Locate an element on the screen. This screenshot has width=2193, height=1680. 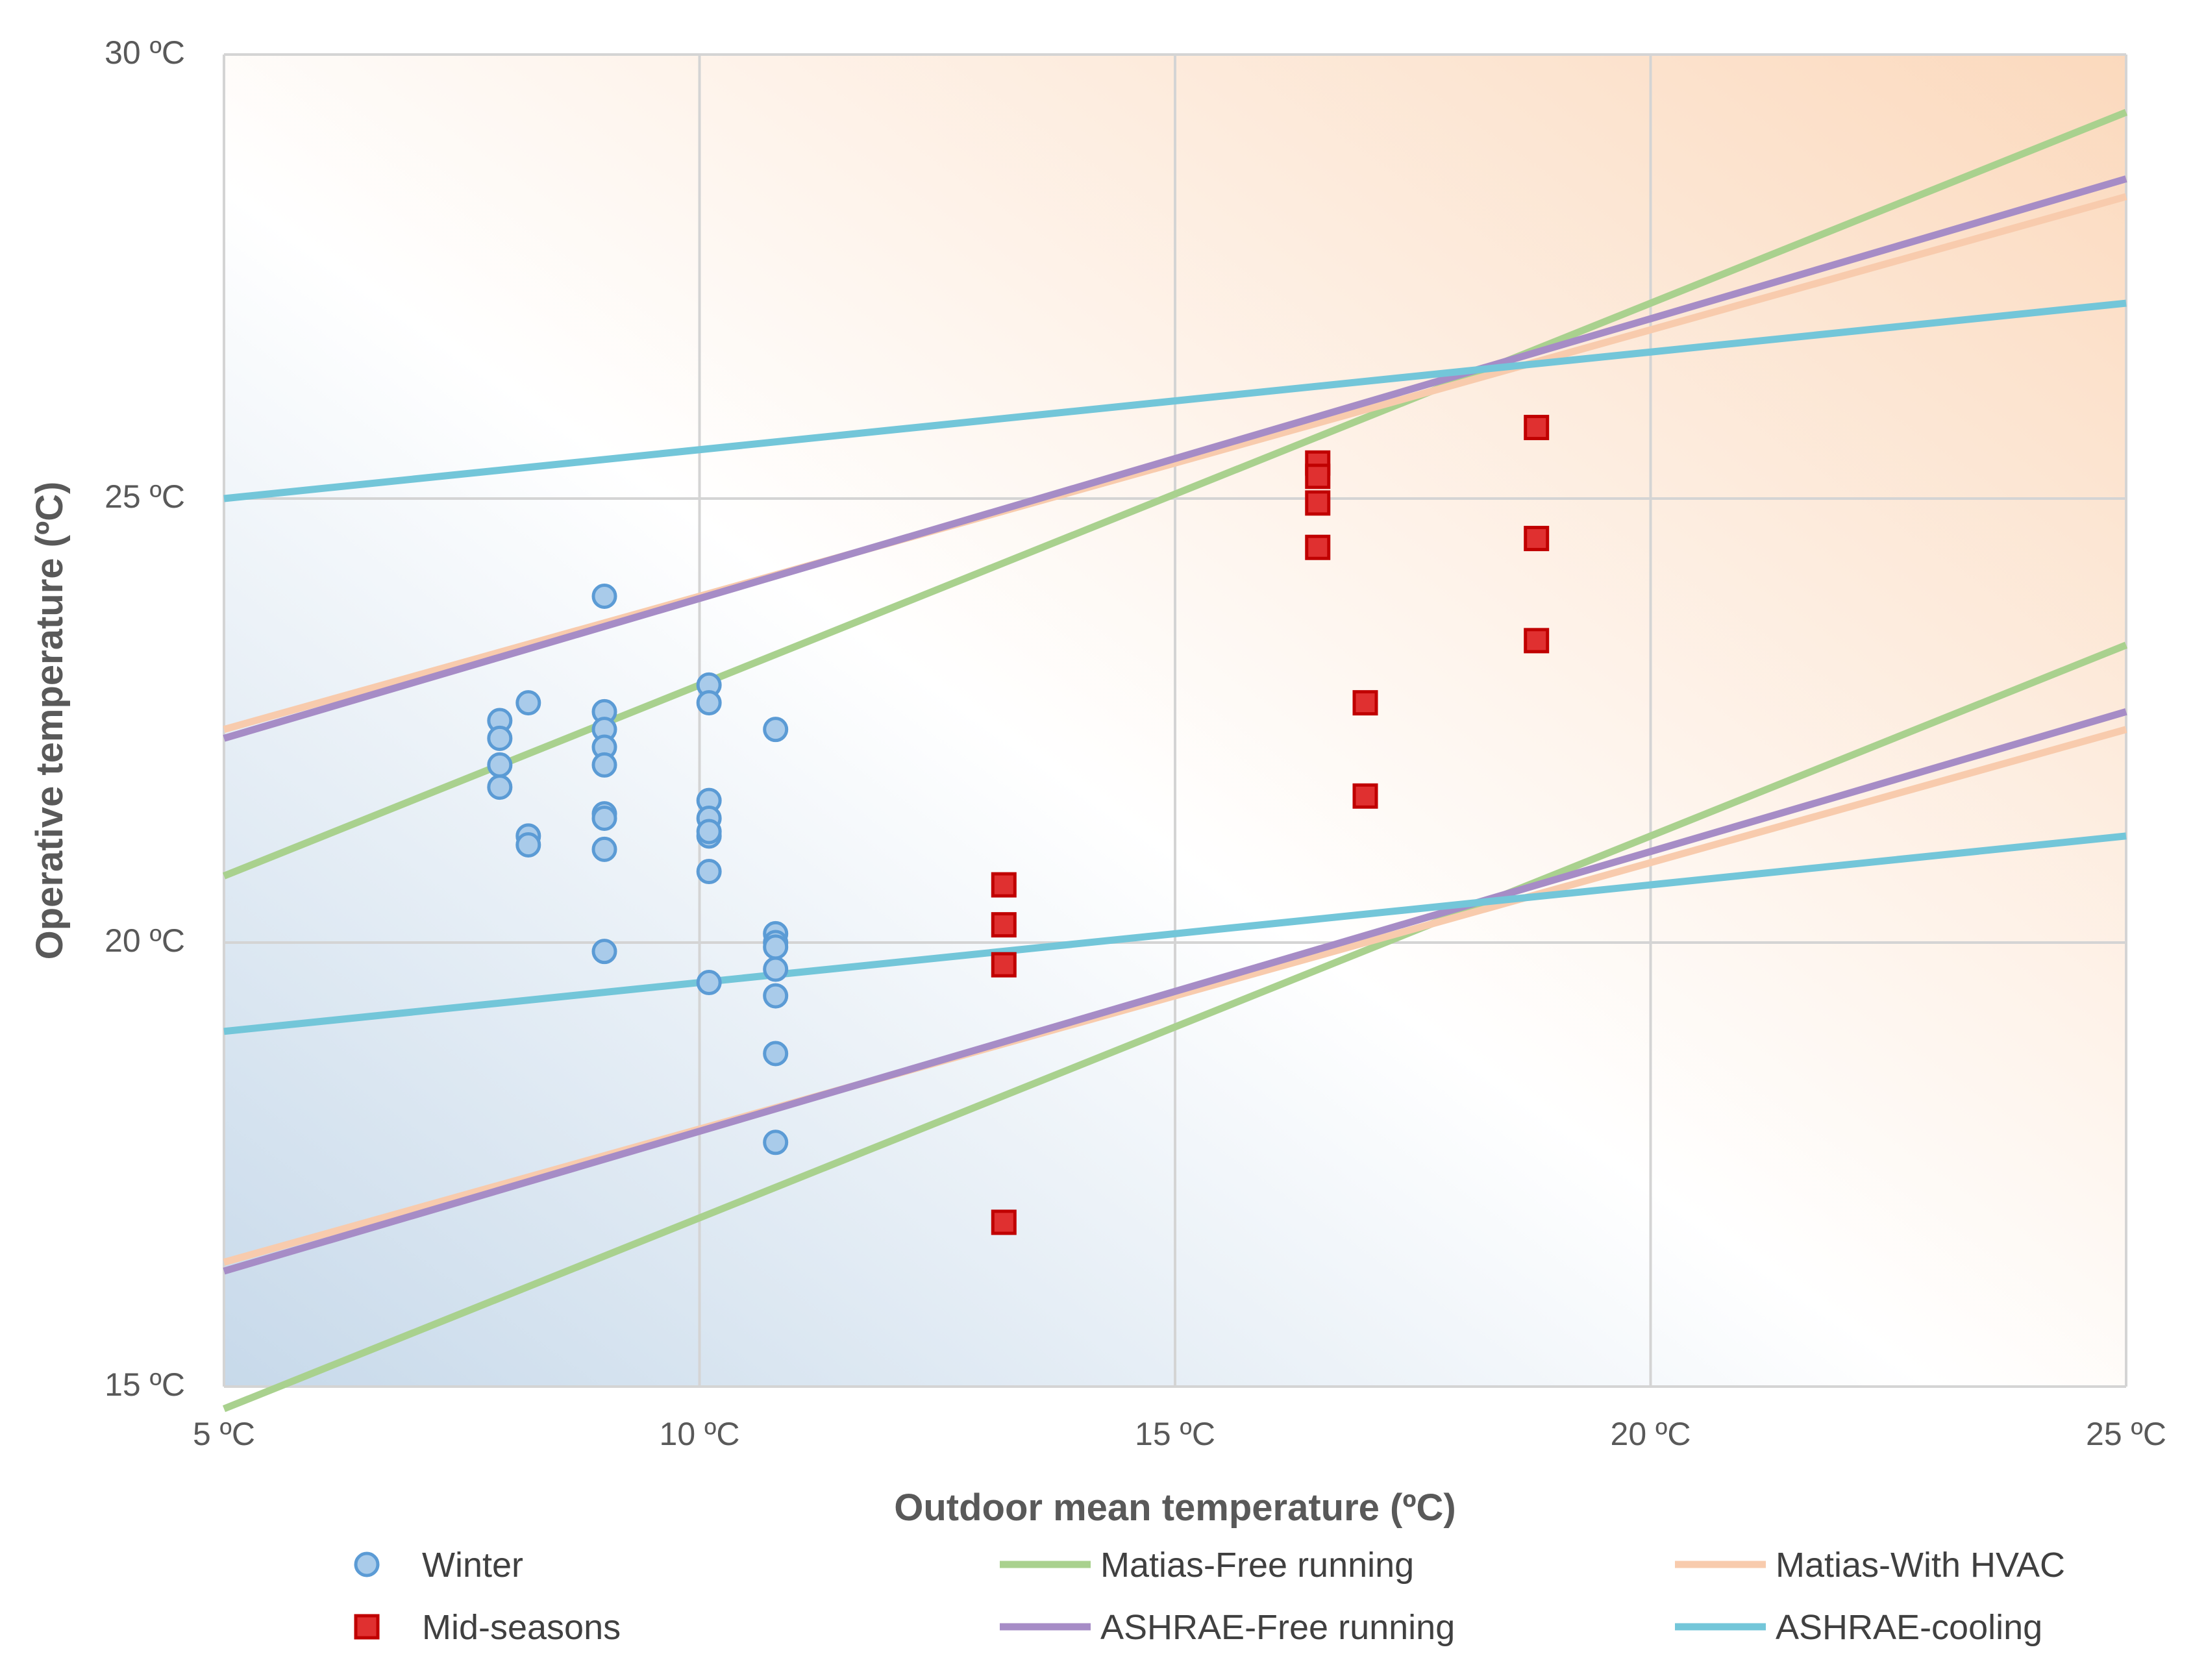
legend-item-matias-with-hvac: Matias-With HVAC is located at coordinates (1870, 1565).